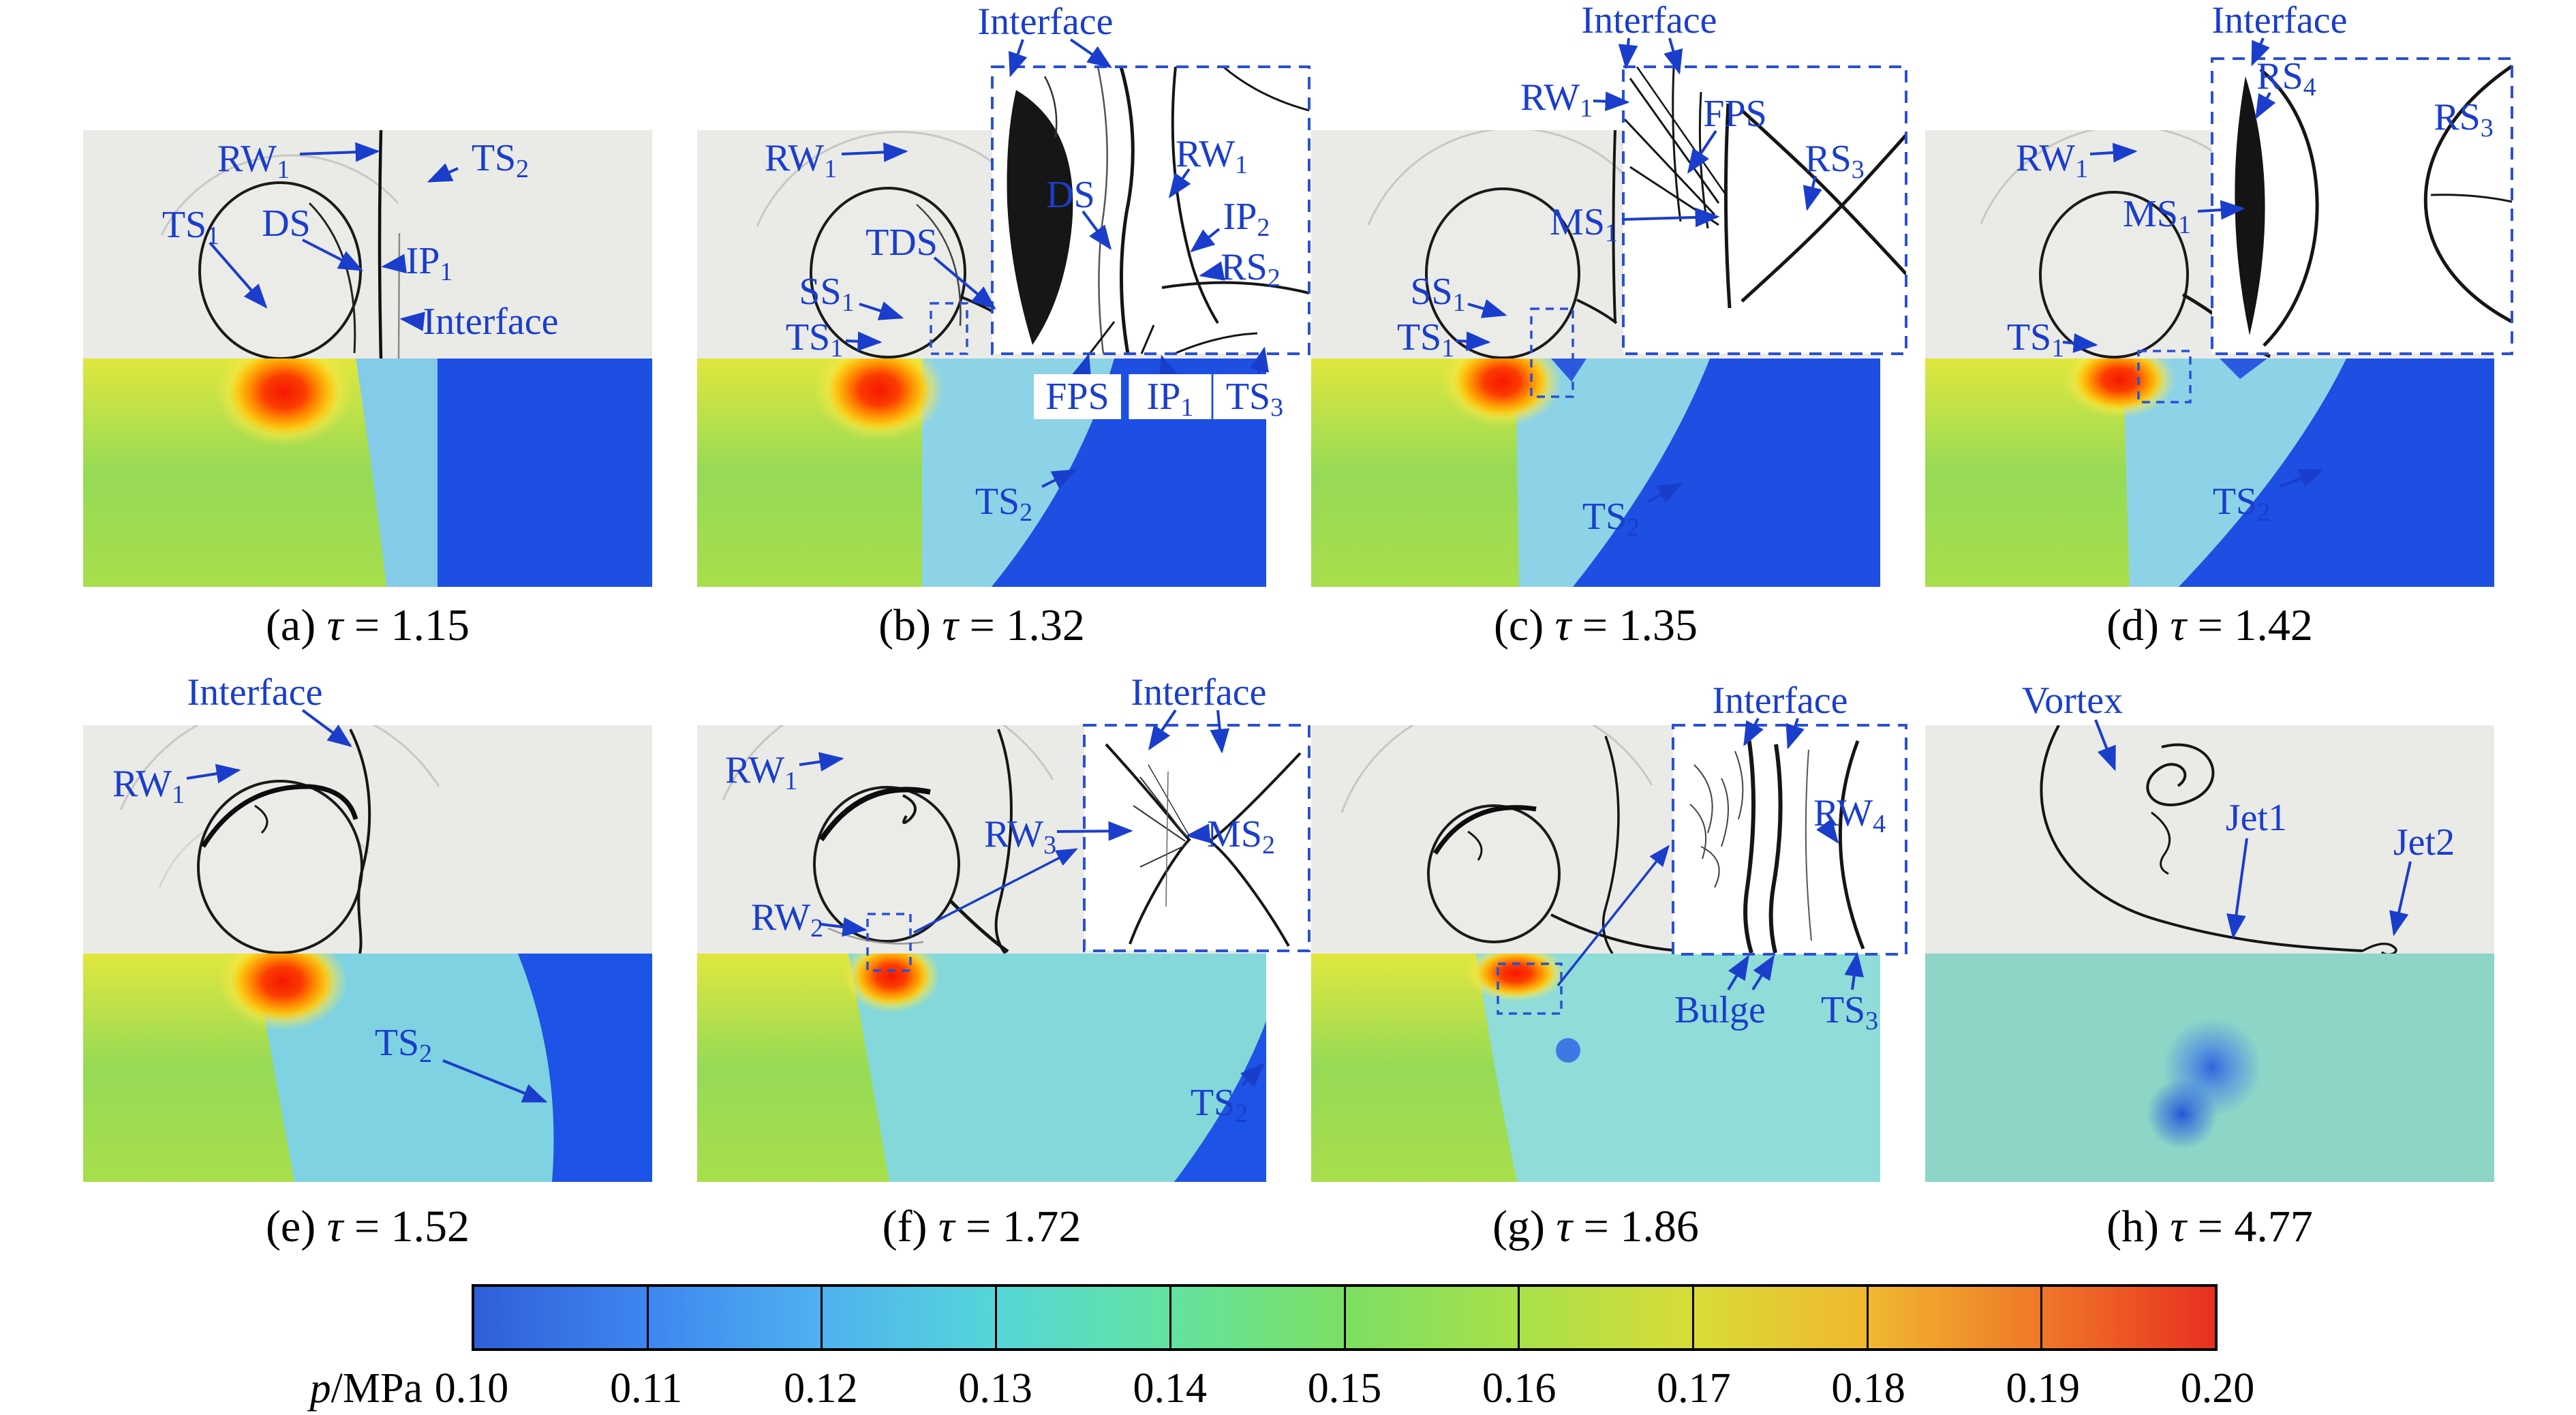 The width and height of the screenshot is (2576, 1415). I want to click on colorbar-label-symbol: p, so click(320, 1388).